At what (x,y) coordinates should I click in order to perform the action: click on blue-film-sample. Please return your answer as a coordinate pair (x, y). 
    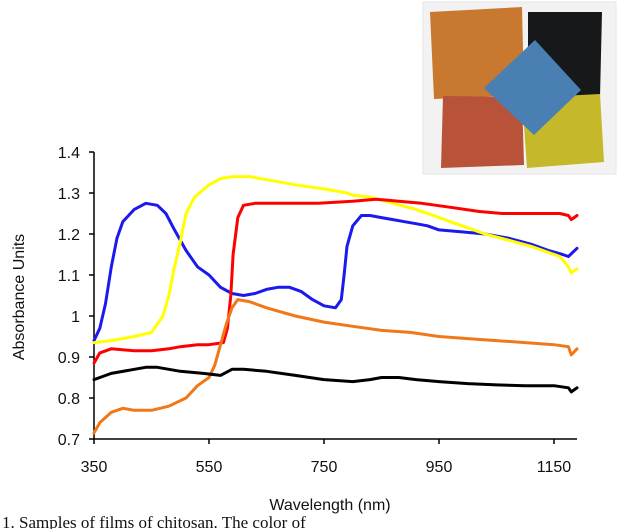
    Looking at the image, I should click on (532, 87).